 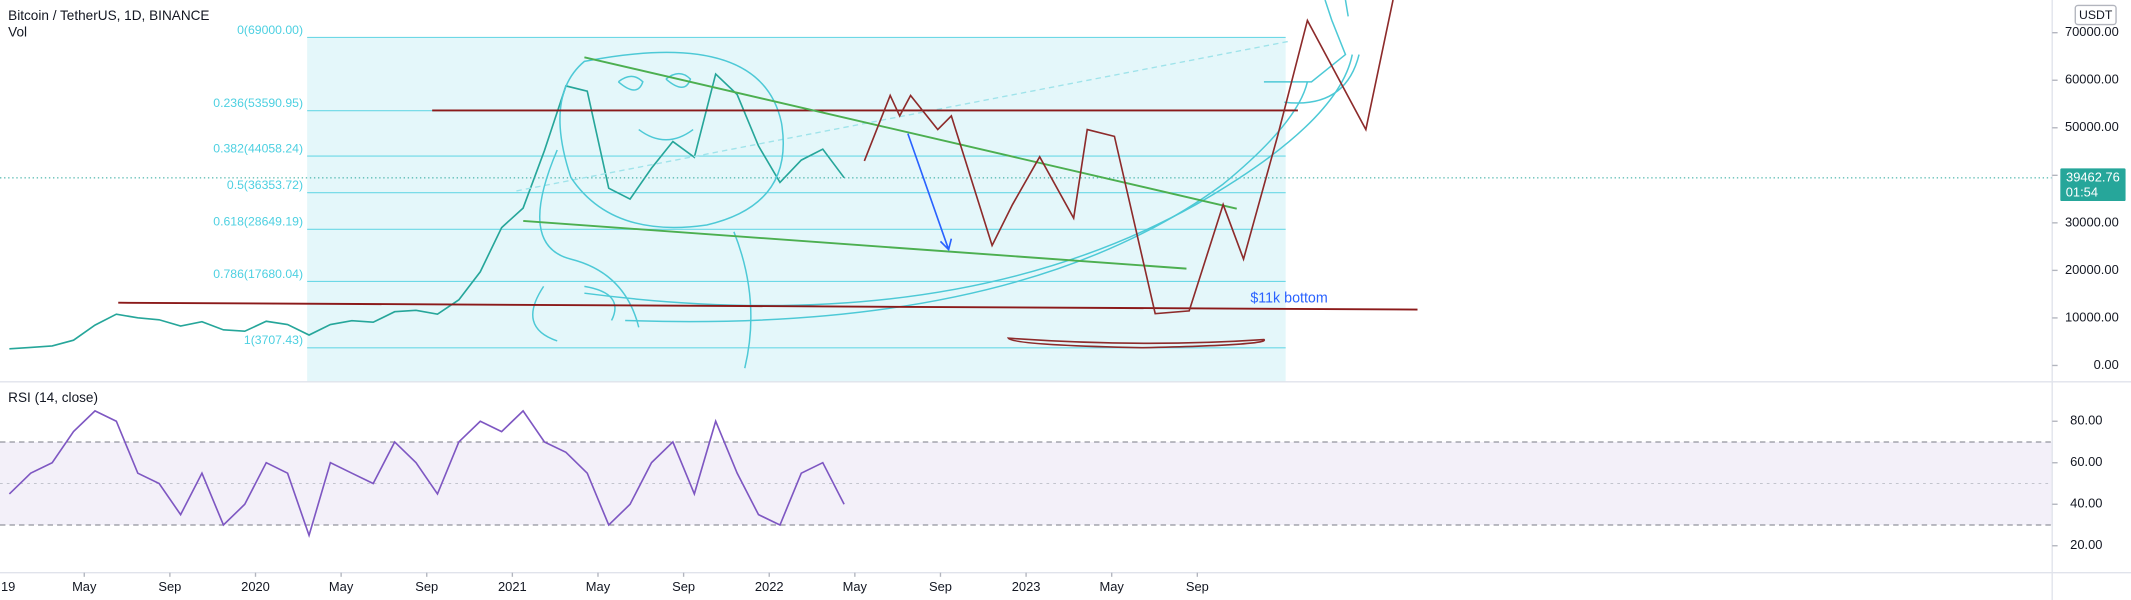 What do you see at coordinates (768, 306) in the screenshot?
I see `support-line` at bounding box center [768, 306].